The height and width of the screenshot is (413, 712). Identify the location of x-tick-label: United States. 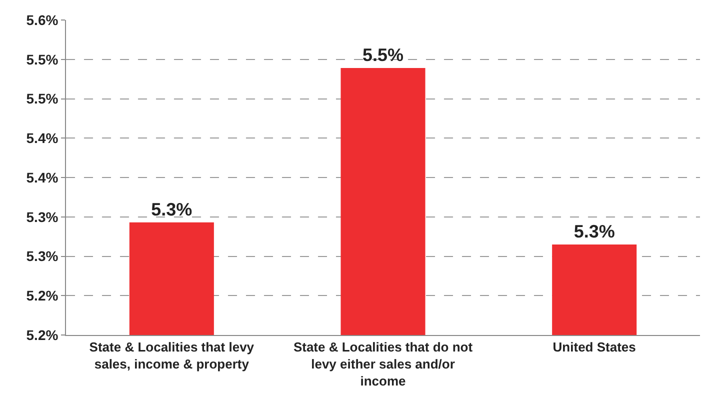
(594, 347).